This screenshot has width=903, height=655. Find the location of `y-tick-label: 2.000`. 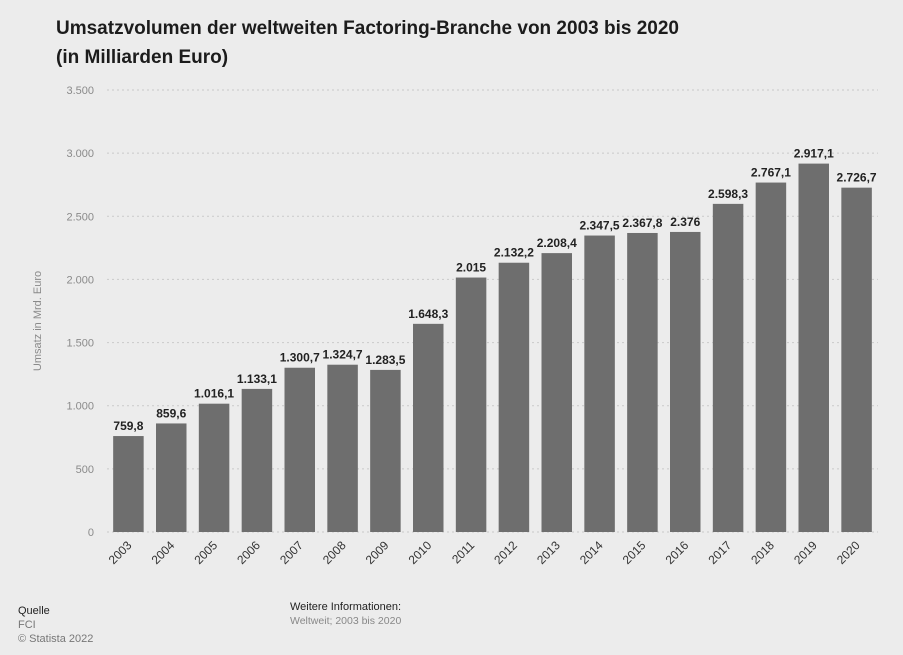

y-tick-label: 2.000 is located at coordinates (80, 280).